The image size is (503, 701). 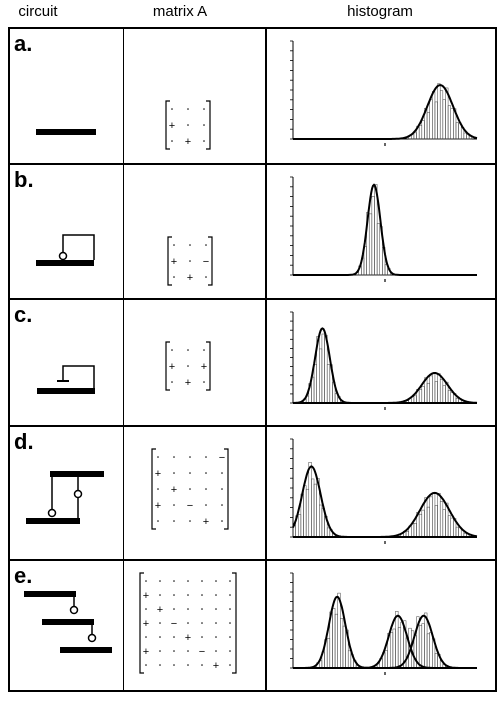 I want to click on row-label: c., so click(x=23, y=314).